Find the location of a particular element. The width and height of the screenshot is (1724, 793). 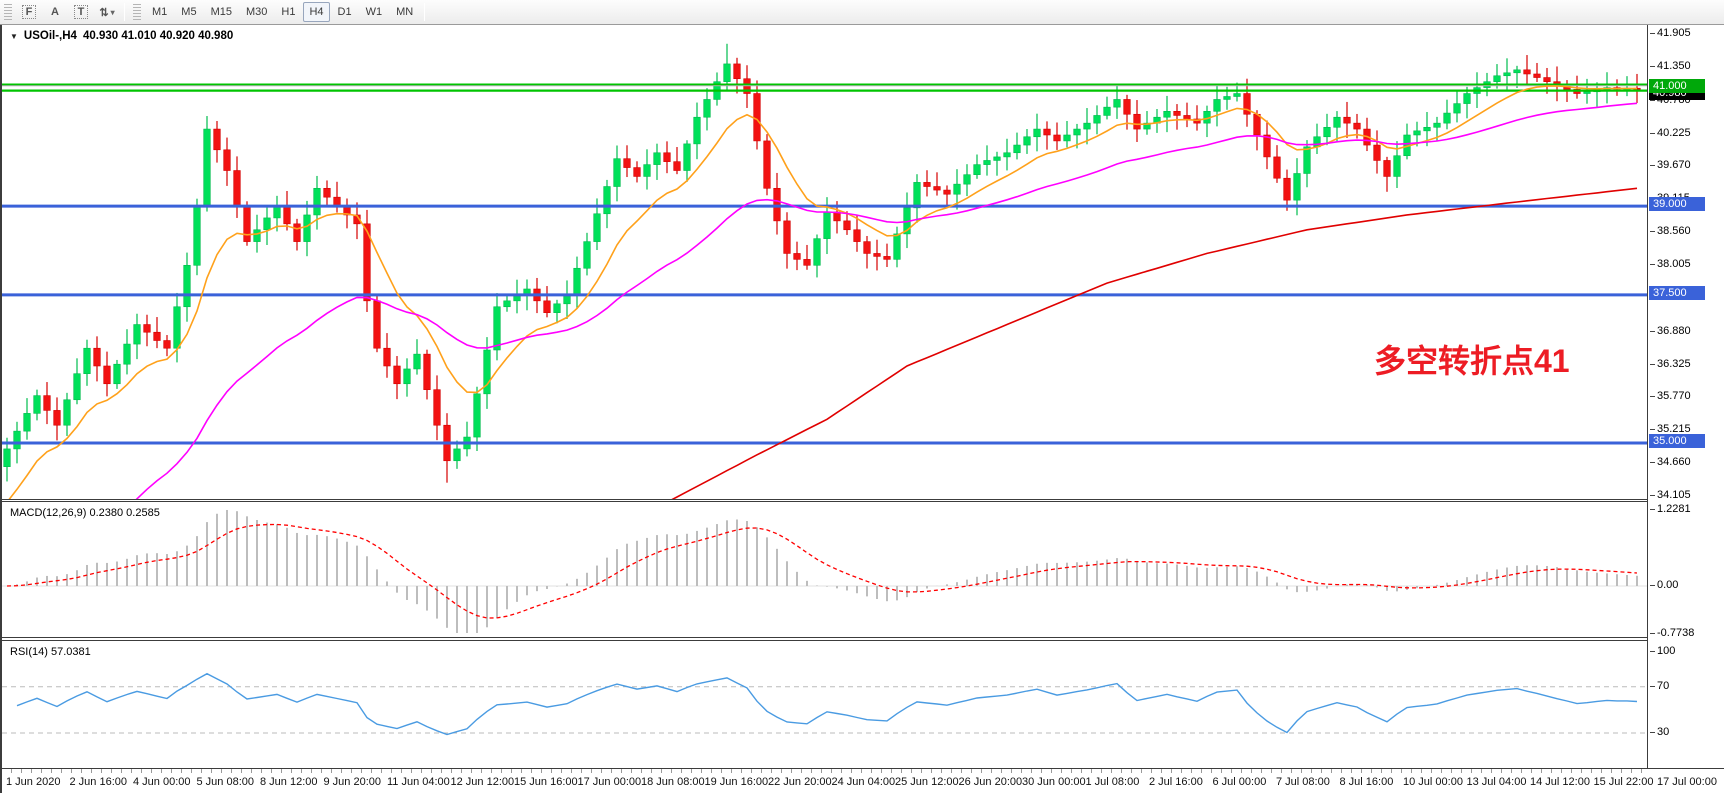

date-label: 4 Jun 00:00 is located at coordinates (162, 782).